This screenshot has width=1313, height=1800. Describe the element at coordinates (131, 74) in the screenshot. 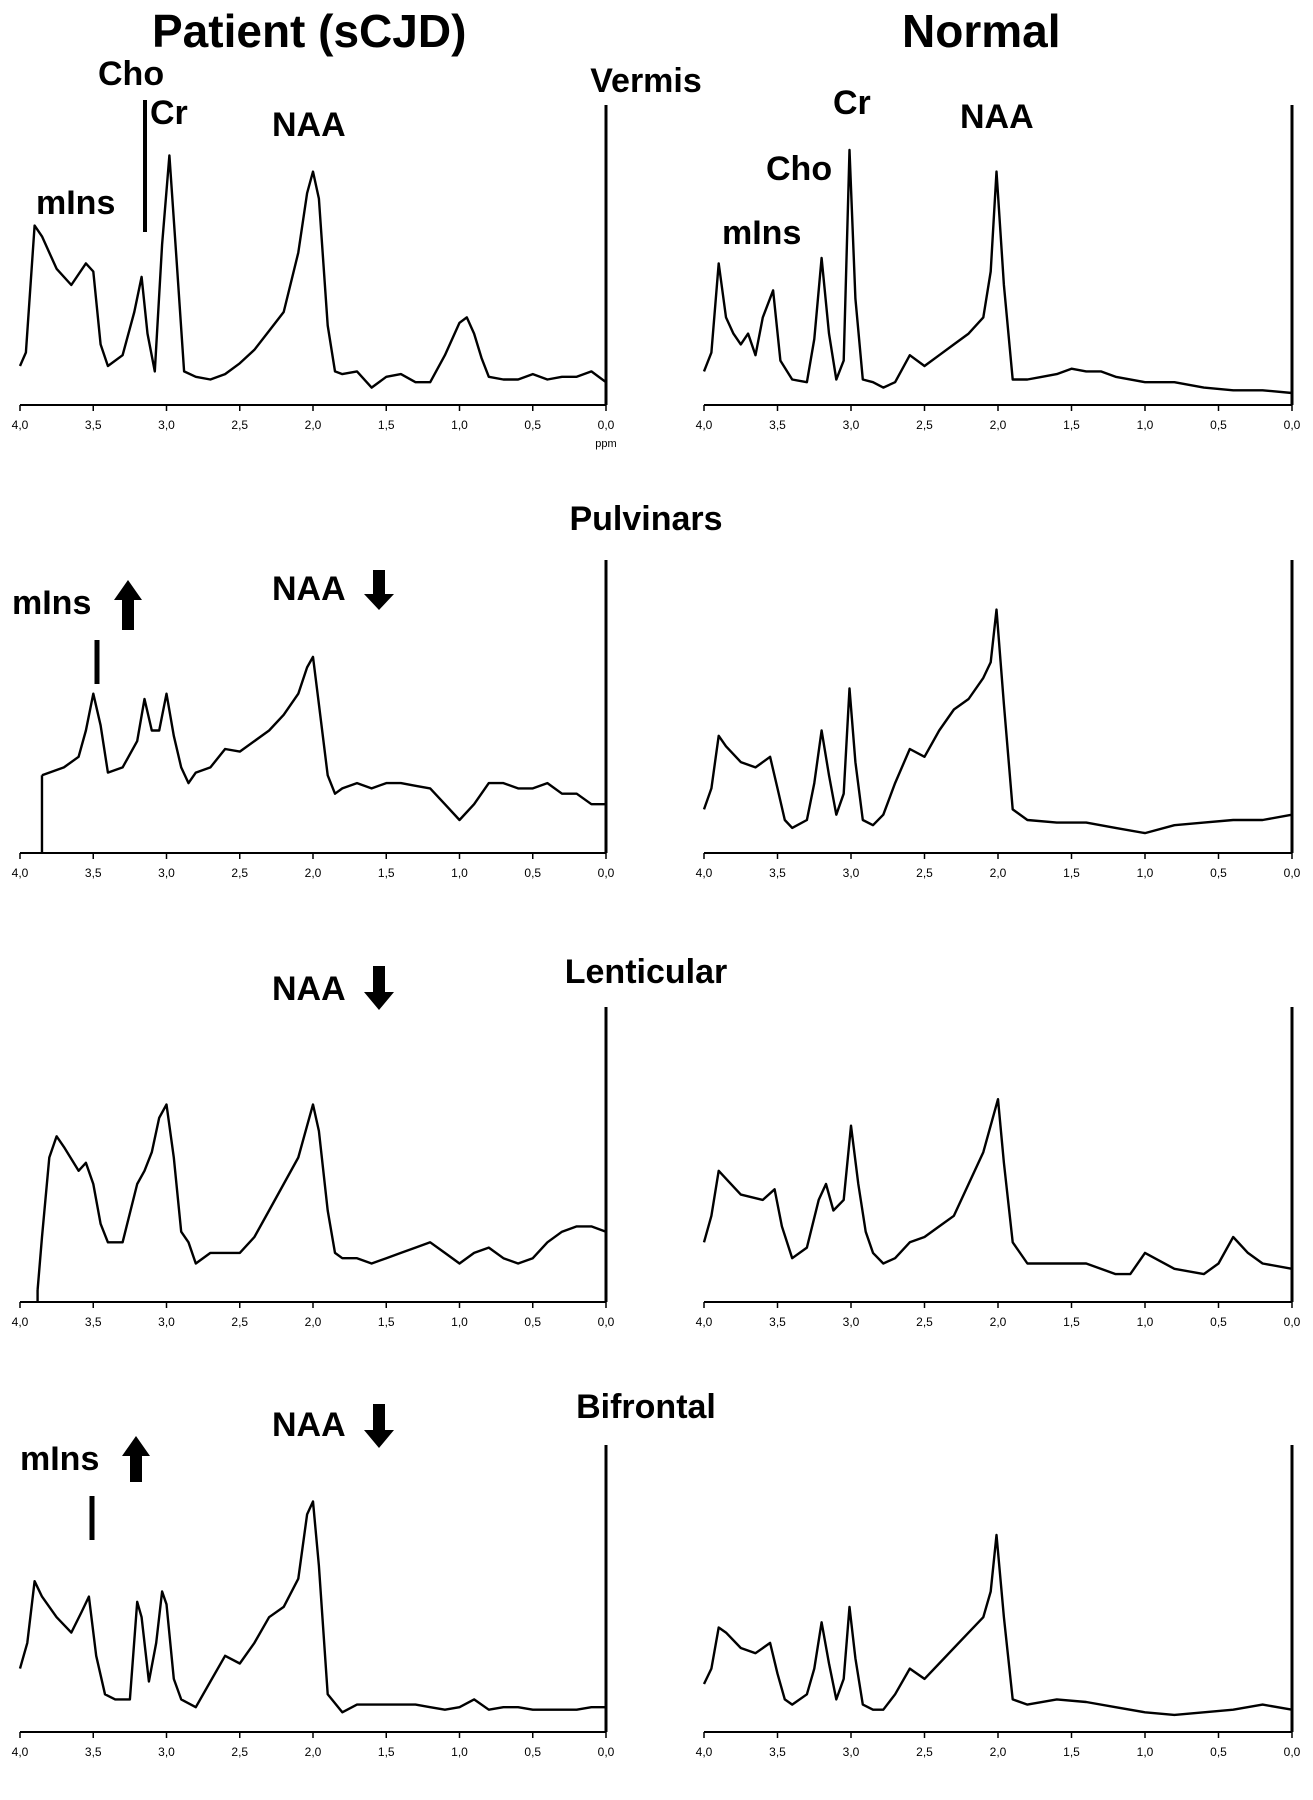

I see `label-cho-vermis-patient: Cho` at that location.